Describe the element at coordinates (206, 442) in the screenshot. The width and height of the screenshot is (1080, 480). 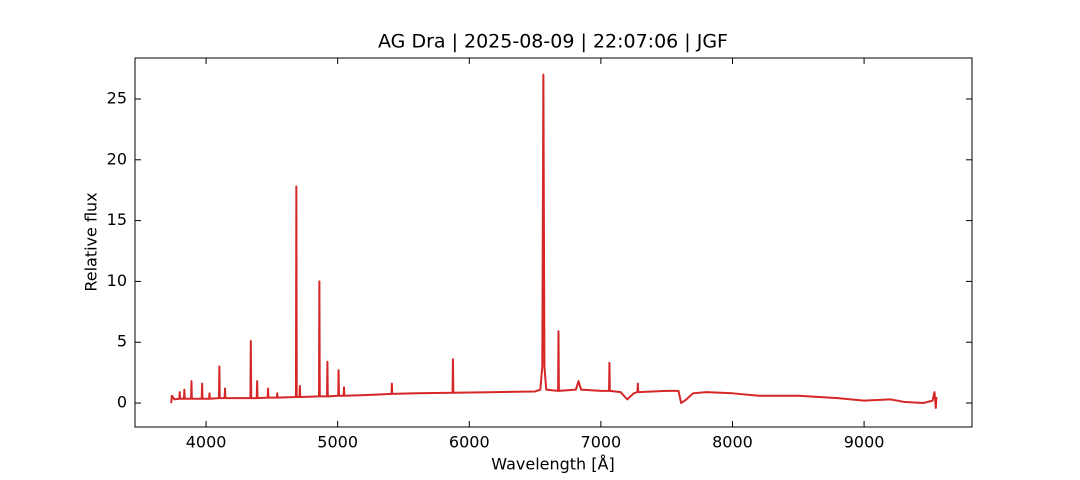
I see `x-tick-label: 4000` at that location.